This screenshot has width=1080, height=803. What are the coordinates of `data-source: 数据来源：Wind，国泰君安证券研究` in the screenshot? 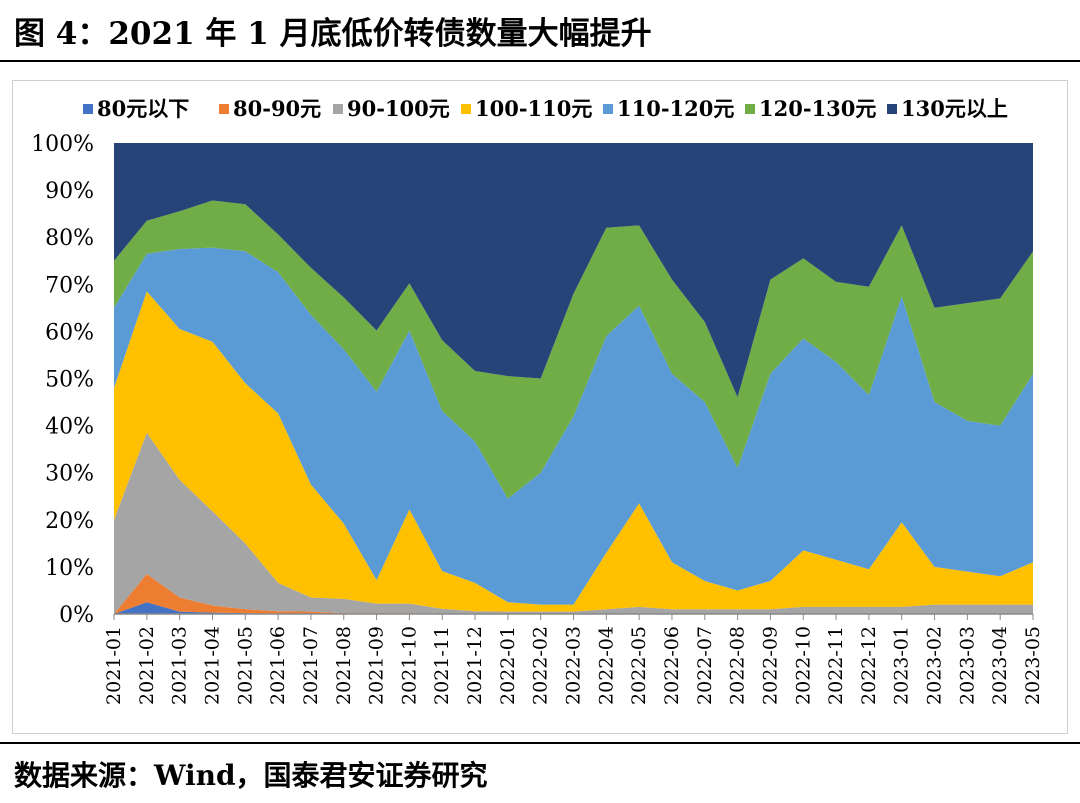 It's located at (251, 775).